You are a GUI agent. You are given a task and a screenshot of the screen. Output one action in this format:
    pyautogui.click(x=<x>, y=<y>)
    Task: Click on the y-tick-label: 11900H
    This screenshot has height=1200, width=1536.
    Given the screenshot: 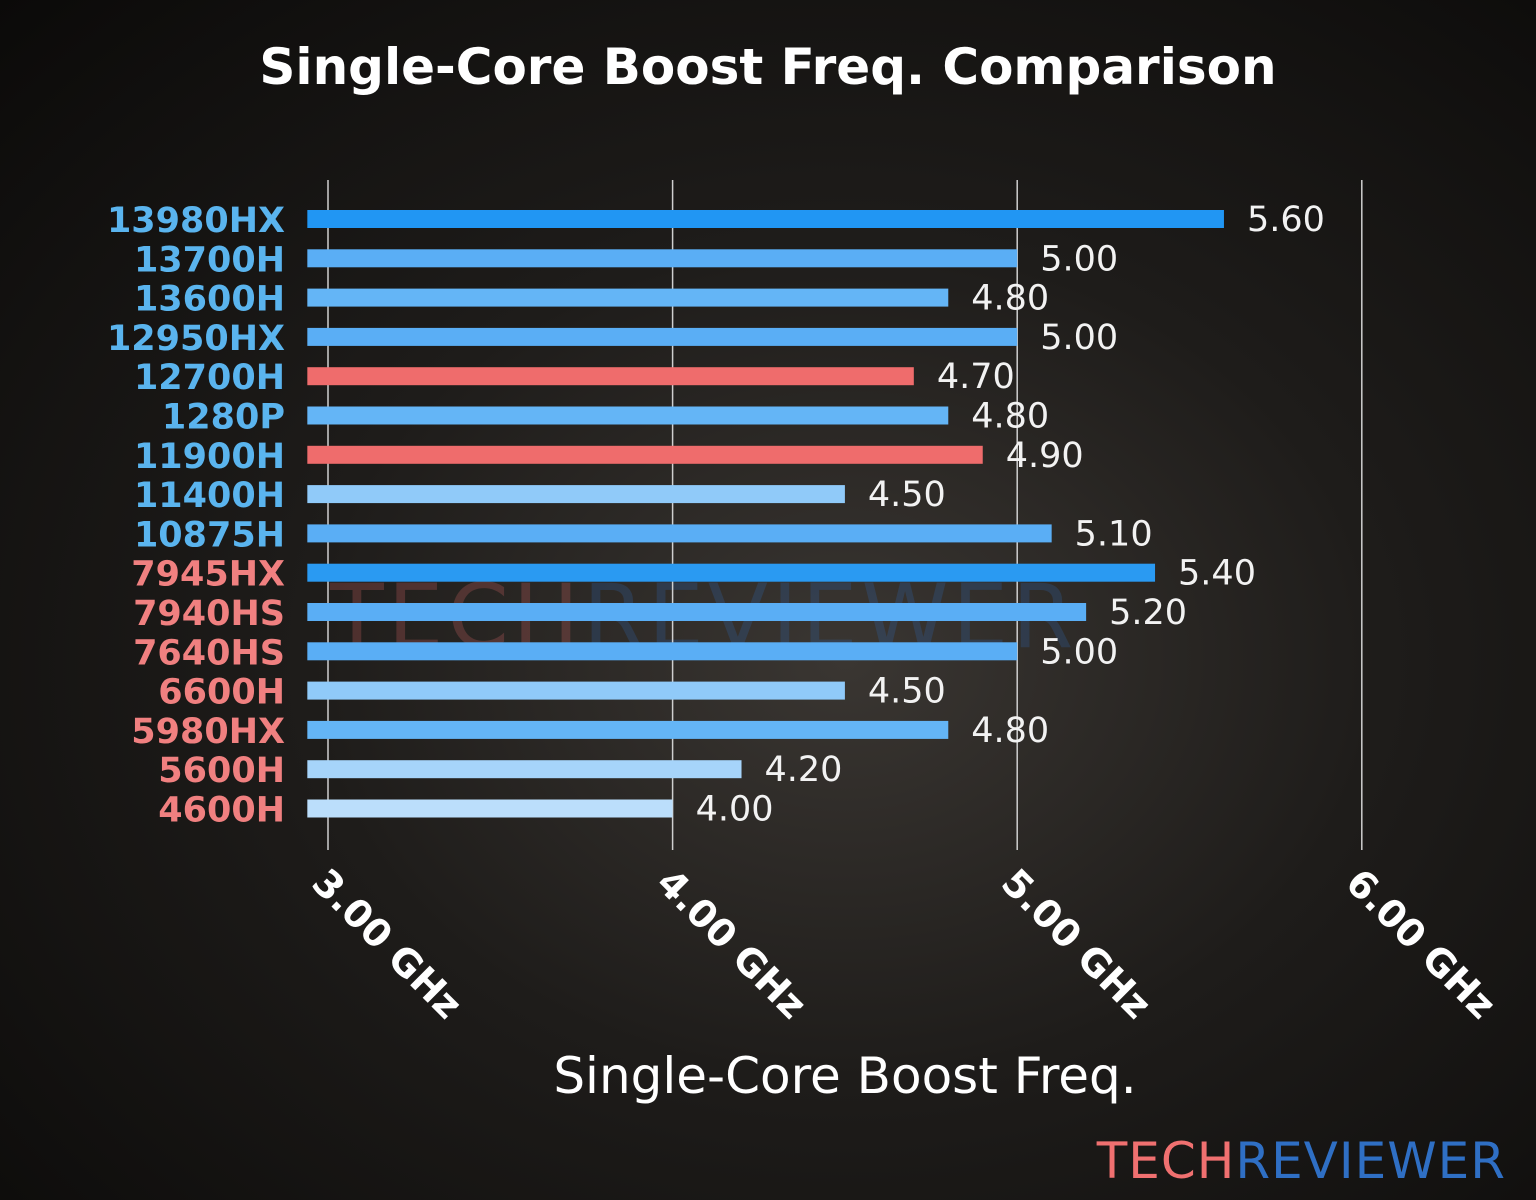 What is the action you would take?
    pyautogui.click(x=209, y=457)
    